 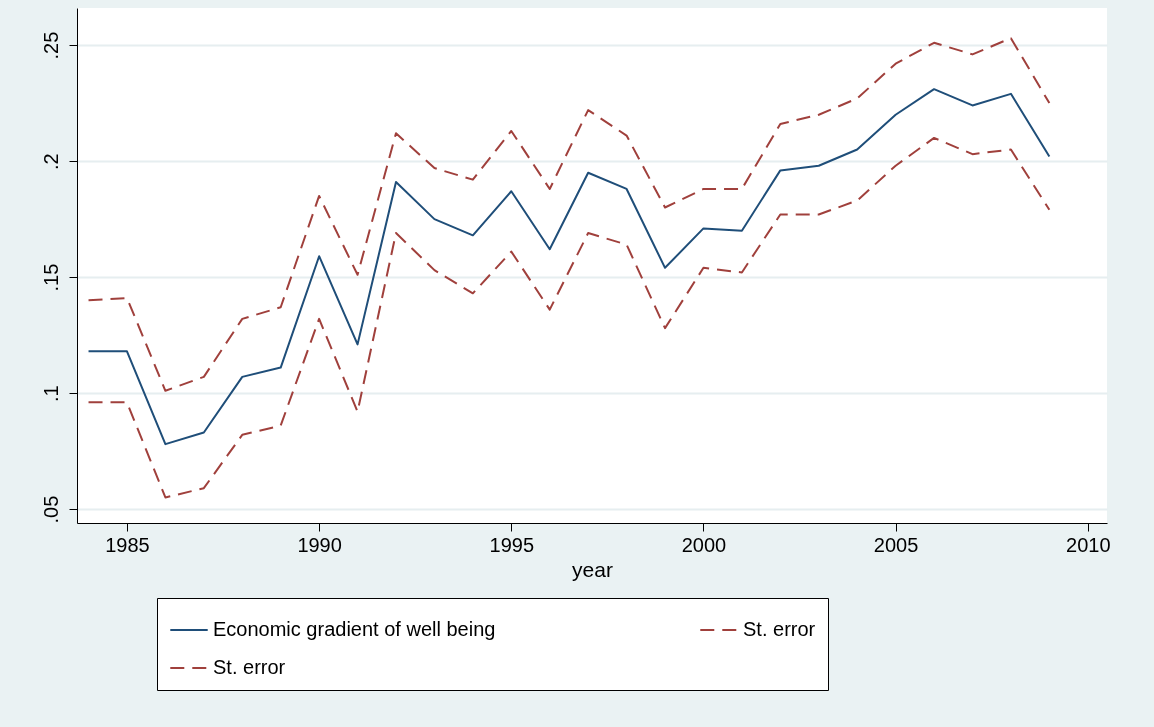 I want to click on x-tick-label: 1990, so click(x=319, y=544).